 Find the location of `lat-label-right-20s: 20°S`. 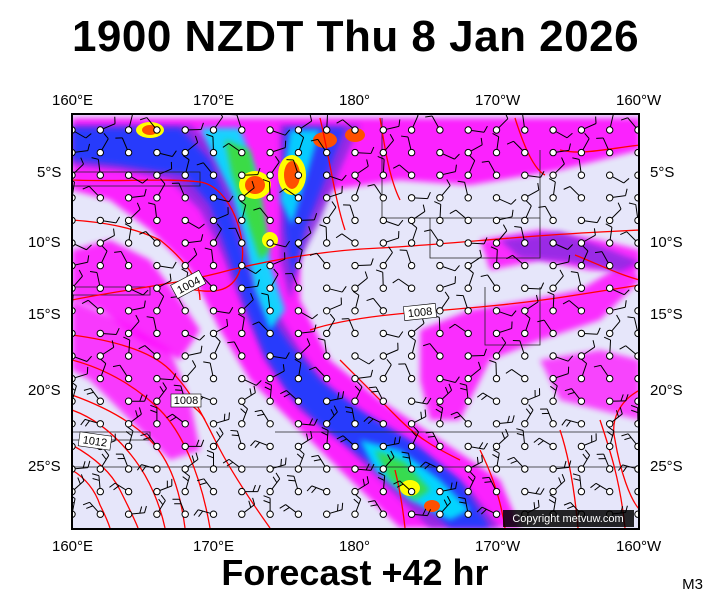

lat-label-right-20s: 20°S is located at coordinates (666, 390).